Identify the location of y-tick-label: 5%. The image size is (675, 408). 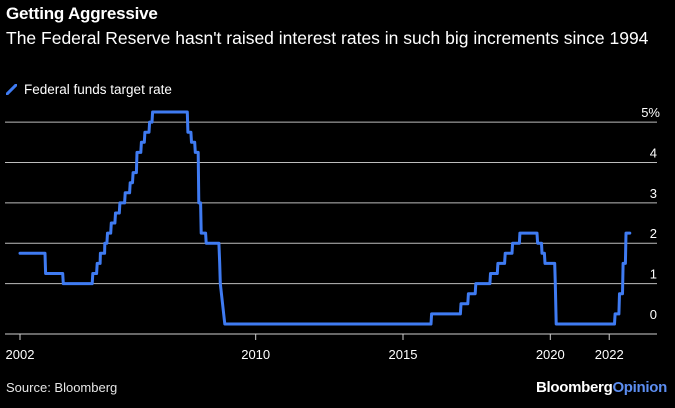
(650, 112).